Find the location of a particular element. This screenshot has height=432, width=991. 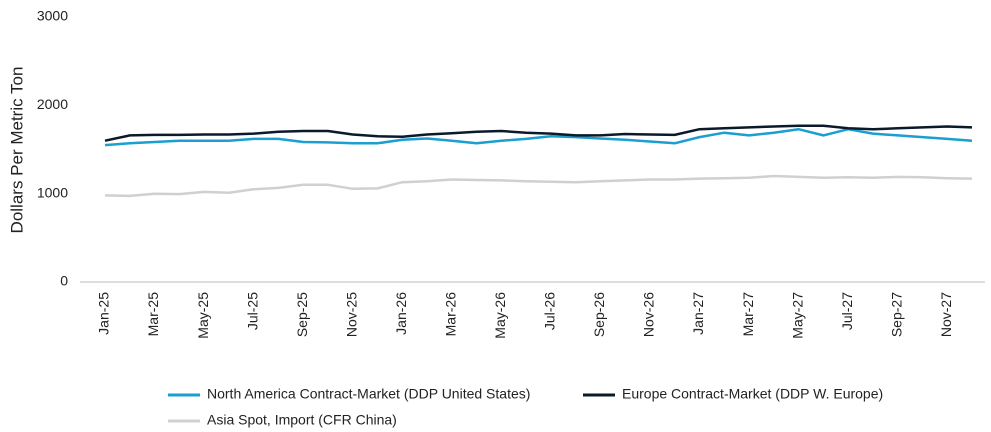

x-tick-label: Jan-27 is located at coordinates (698, 313).